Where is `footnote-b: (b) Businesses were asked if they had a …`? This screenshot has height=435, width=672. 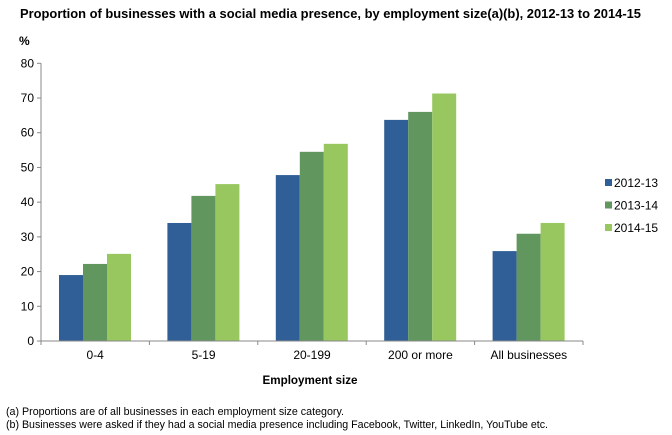
footnote-b: (b) Businesses were asked if they had a … is located at coordinates (277, 425).